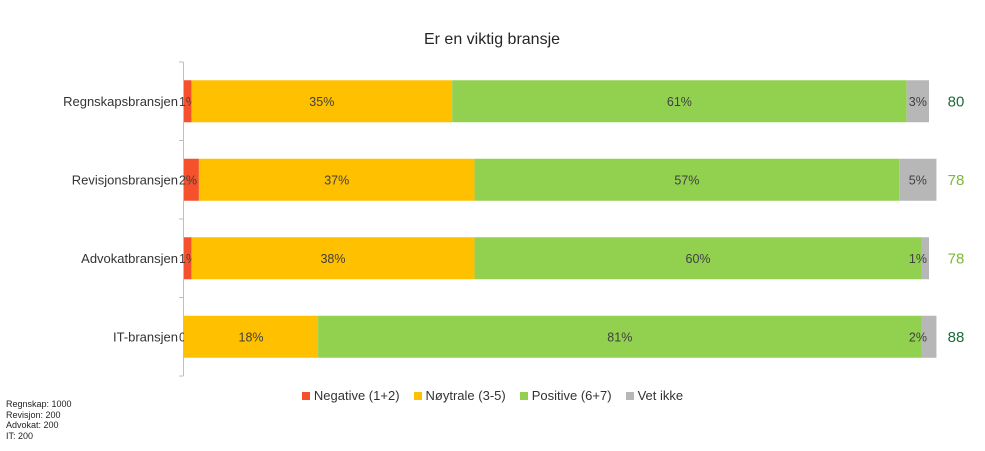  I want to click on category-label: Advokatbransjen, so click(129, 258).